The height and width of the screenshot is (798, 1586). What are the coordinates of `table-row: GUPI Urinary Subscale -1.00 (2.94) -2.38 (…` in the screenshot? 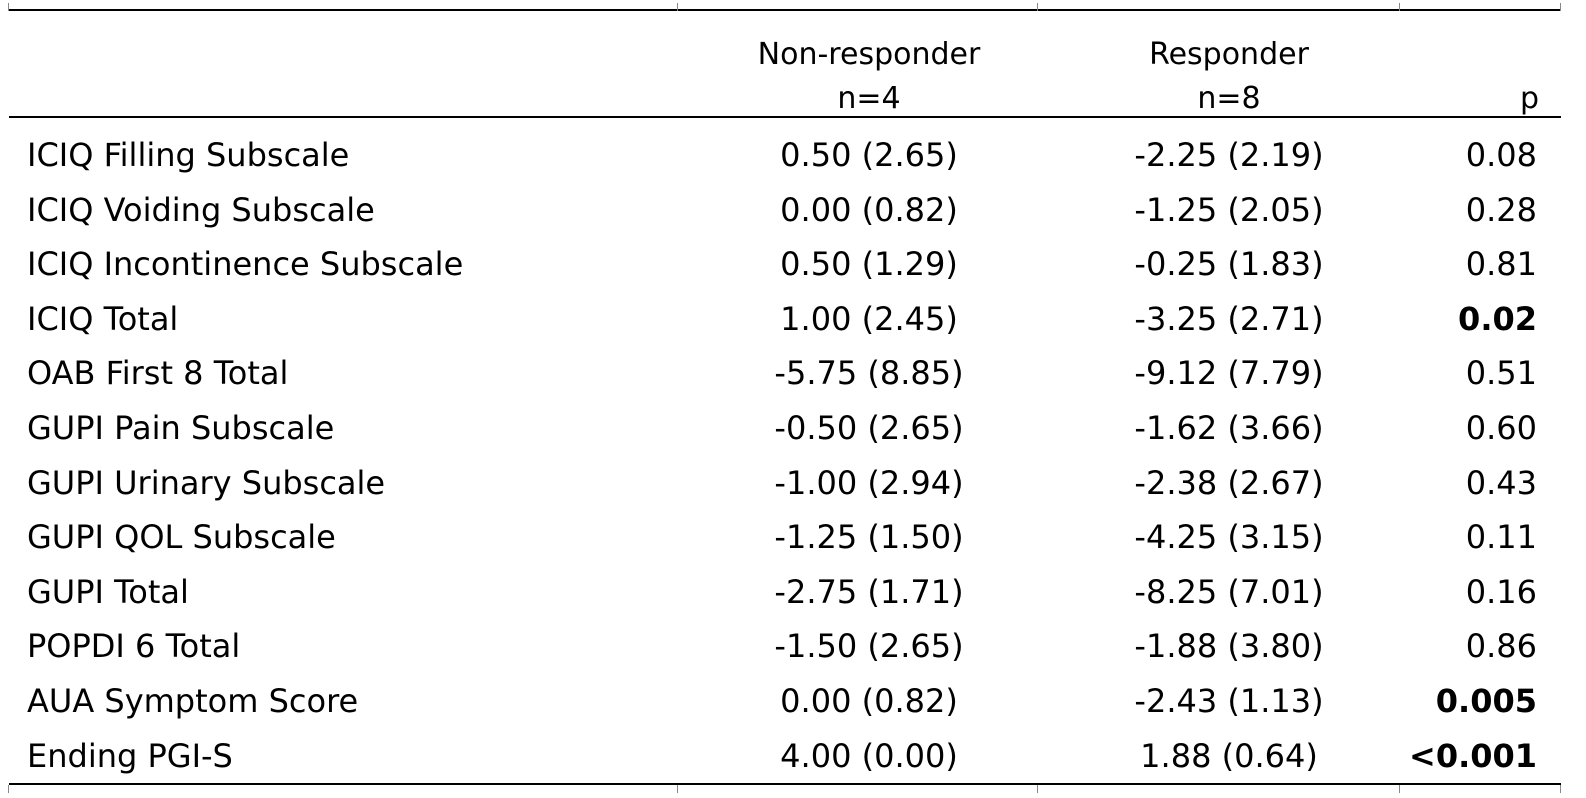 It's located at (785, 483).